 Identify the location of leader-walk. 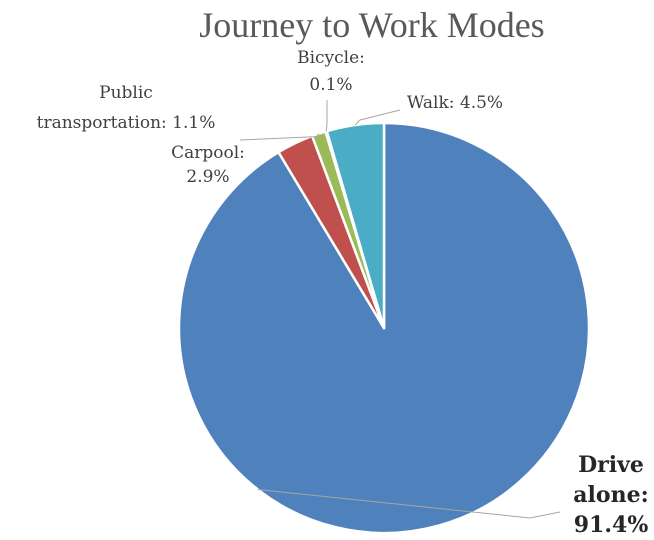
(377, 117).